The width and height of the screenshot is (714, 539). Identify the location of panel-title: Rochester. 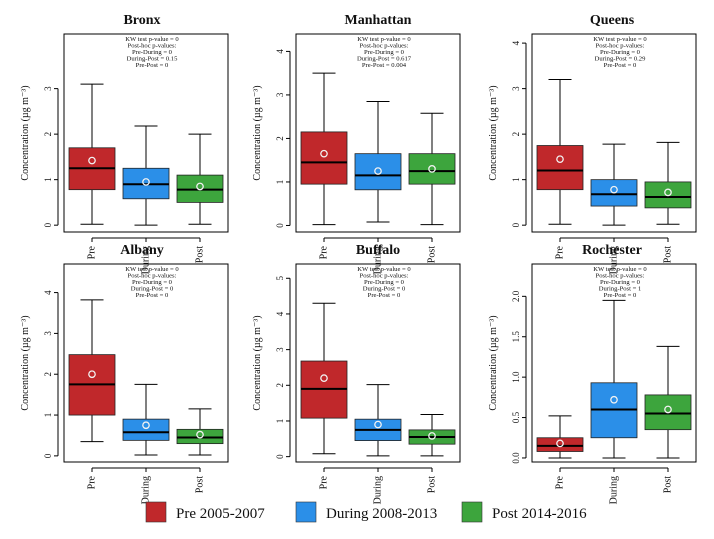
(612, 250).